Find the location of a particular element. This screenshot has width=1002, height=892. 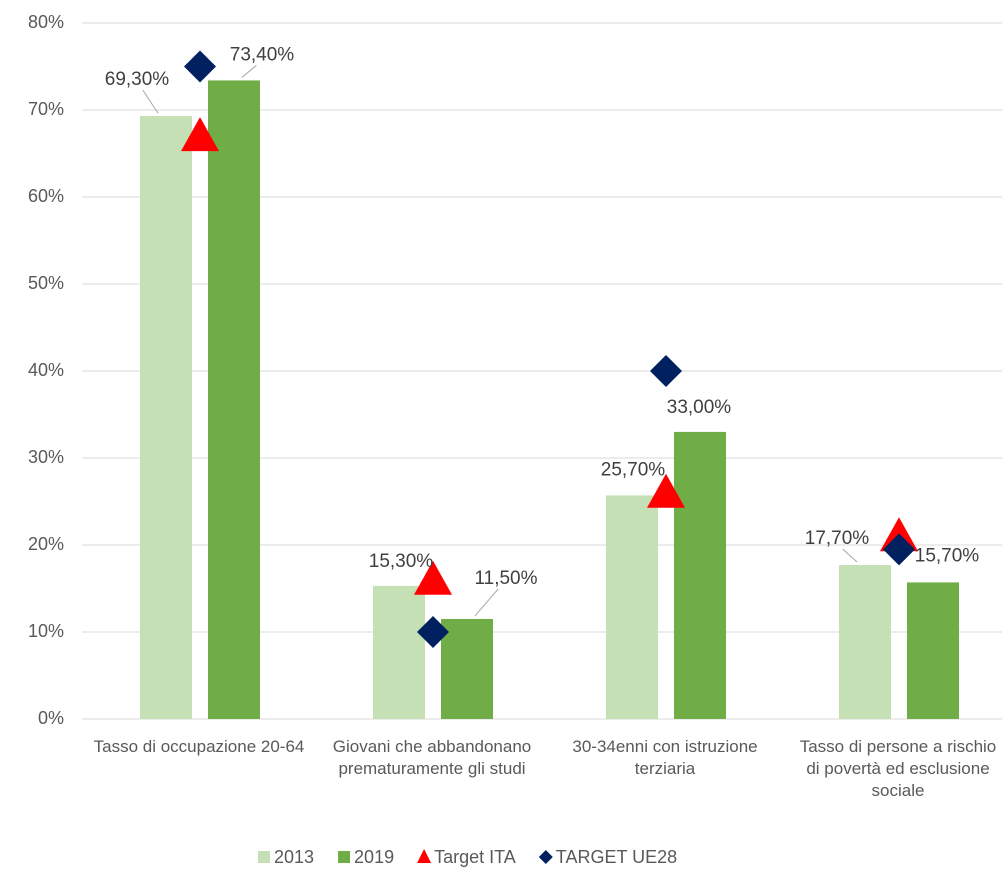

y-tick-label: 10% is located at coordinates (46, 631).